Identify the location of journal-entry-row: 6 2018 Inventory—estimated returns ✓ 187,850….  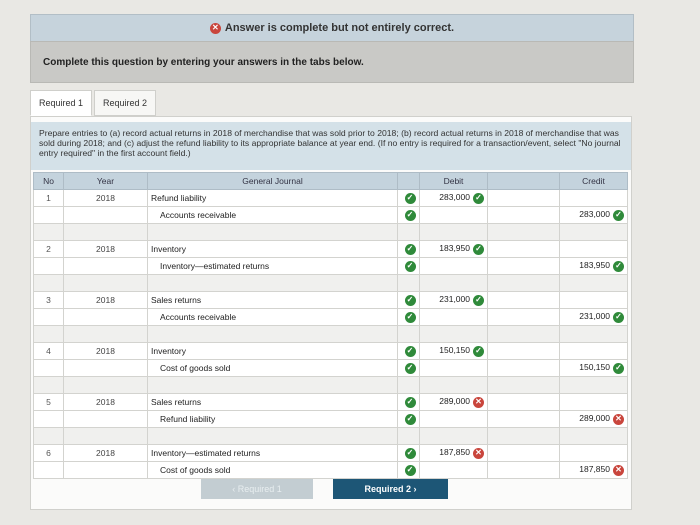
(330, 453).